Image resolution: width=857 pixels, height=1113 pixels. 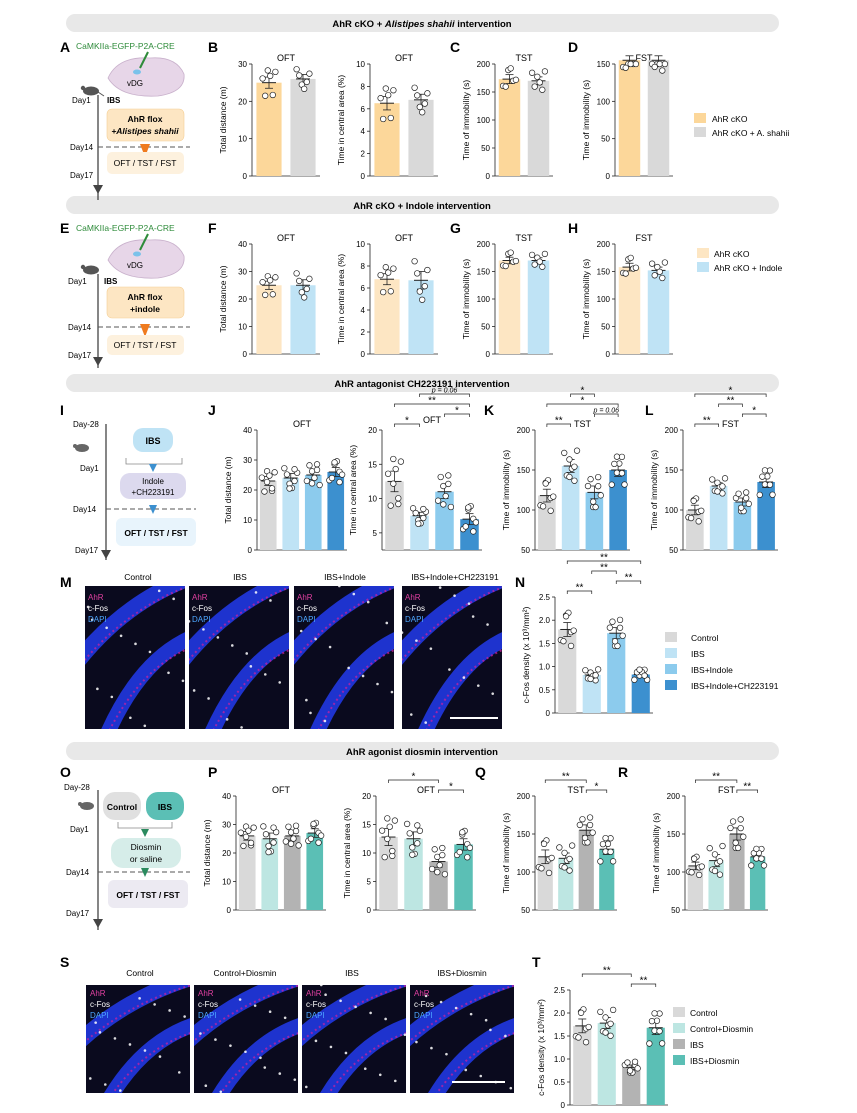 What do you see at coordinates (727, 790) in the screenshot?
I see `chart-title: FST` at bounding box center [727, 790].